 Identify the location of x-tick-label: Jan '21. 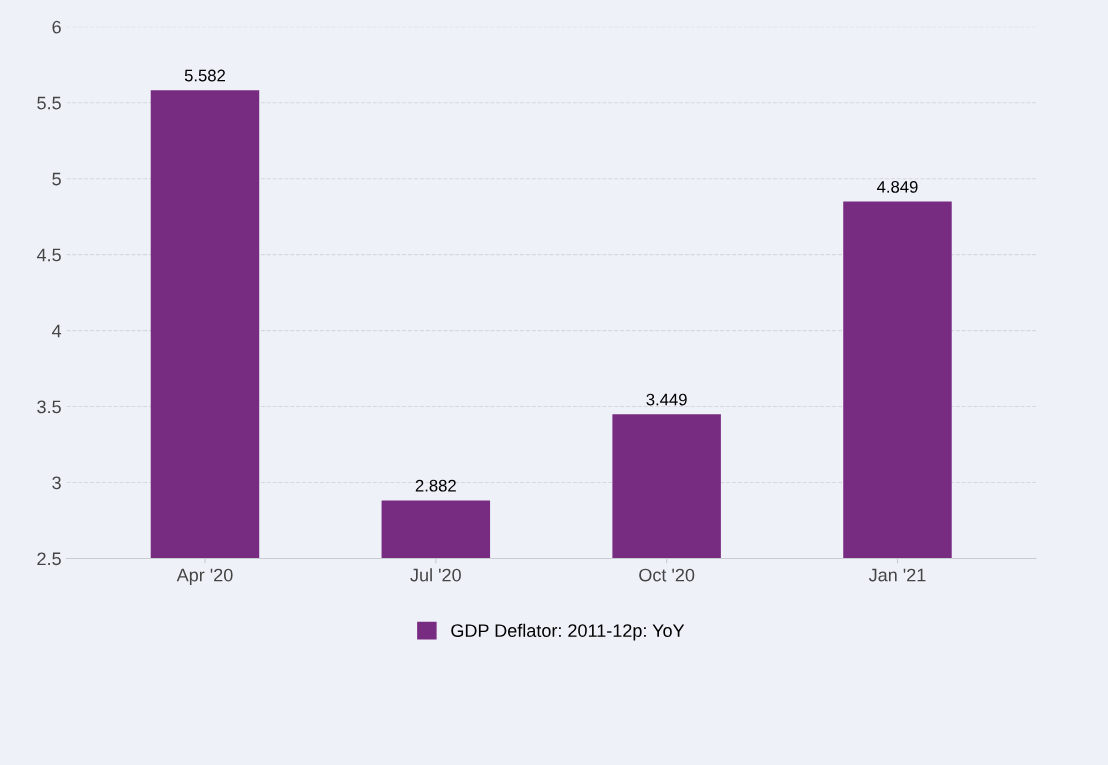
(897, 575).